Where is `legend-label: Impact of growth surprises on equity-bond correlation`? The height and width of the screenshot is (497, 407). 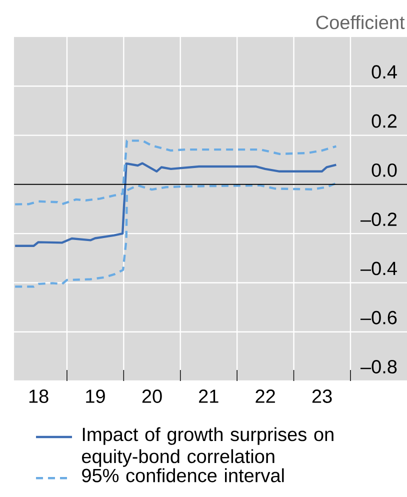
legend-label: Impact of growth surprises on equity-bond correlation is located at coordinates (208, 447).